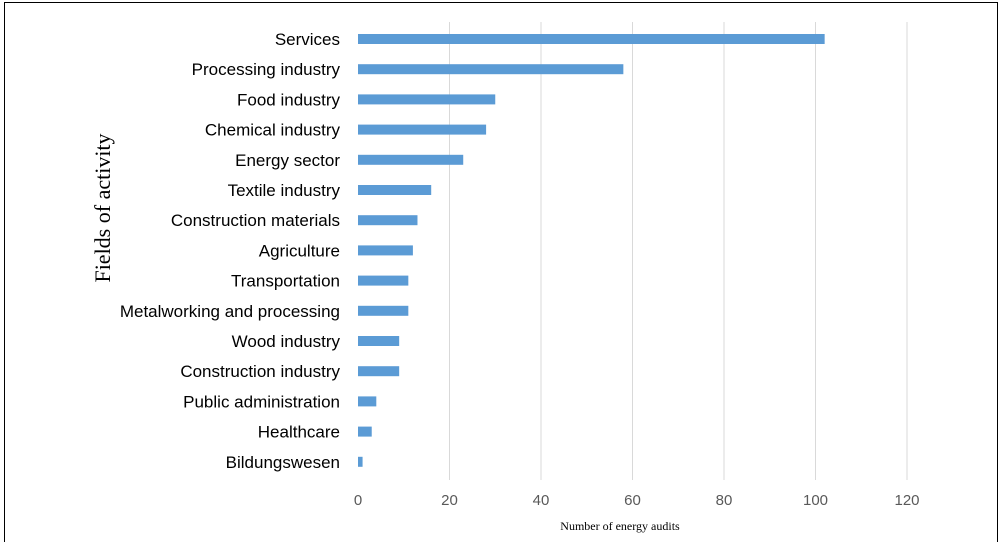 This screenshot has width=1006, height=542. What do you see at coordinates (285, 281) in the screenshot?
I see `category-label: Transportation` at bounding box center [285, 281].